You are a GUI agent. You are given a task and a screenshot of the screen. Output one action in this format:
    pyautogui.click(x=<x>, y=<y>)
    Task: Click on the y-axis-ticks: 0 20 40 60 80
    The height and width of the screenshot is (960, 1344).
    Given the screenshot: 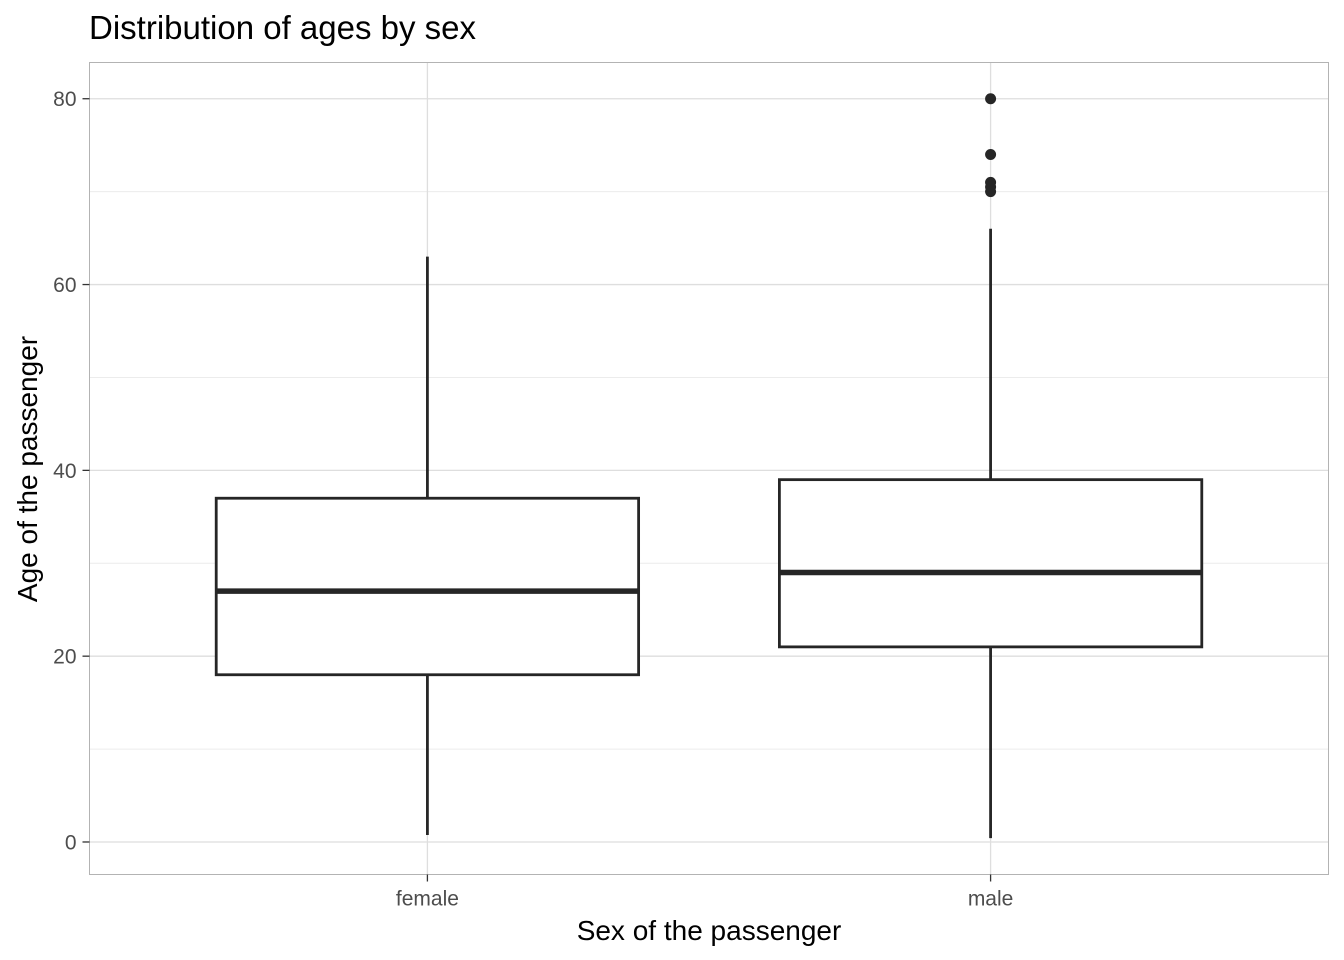 What is the action you would take?
    pyautogui.click(x=71, y=471)
    